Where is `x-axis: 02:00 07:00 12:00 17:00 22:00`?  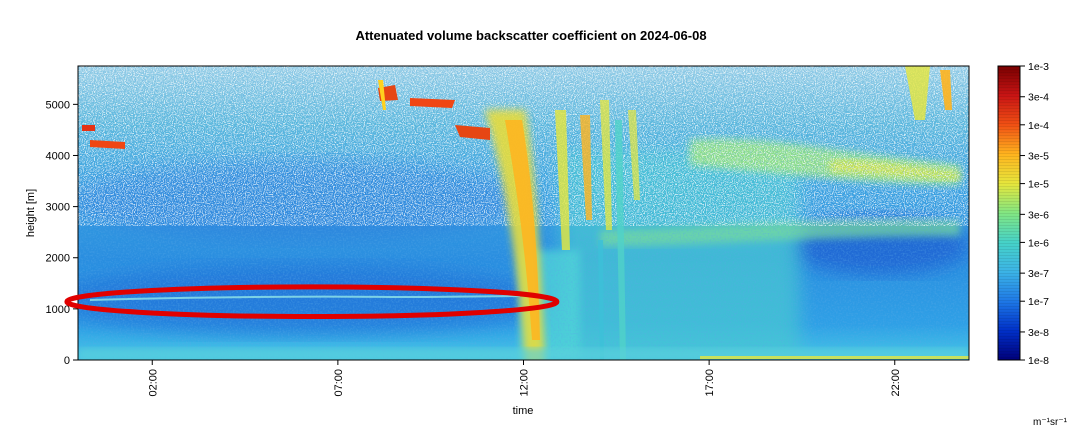
x-axis: 02:00 07:00 12:00 17:00 22:00 is located at coordinates (524, 378).